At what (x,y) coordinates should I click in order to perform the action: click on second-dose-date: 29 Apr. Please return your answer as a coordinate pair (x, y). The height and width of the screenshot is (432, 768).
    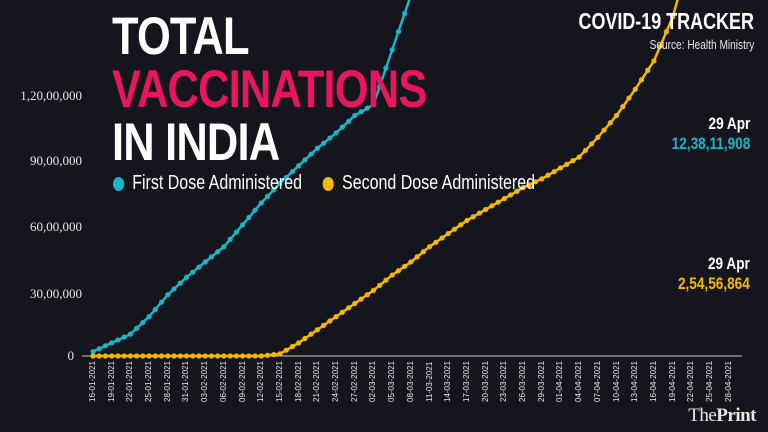
    Looking at the image, I should click on (729, 263).